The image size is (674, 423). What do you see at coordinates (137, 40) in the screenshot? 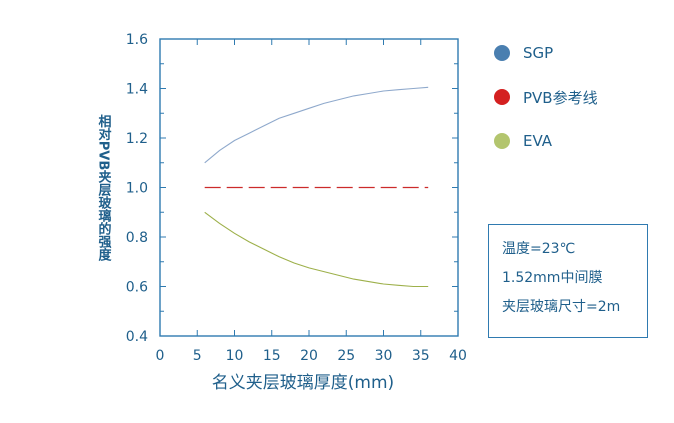
I see `y-tick-label: 1.6` at bounding box center [137, 40].